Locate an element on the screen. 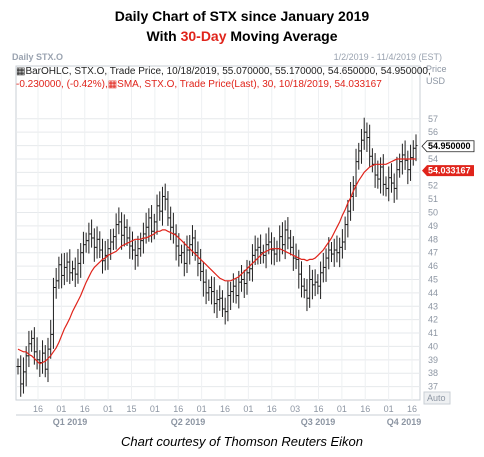  panel-tag: Daily STX.O is located at coordinates (38, 57).